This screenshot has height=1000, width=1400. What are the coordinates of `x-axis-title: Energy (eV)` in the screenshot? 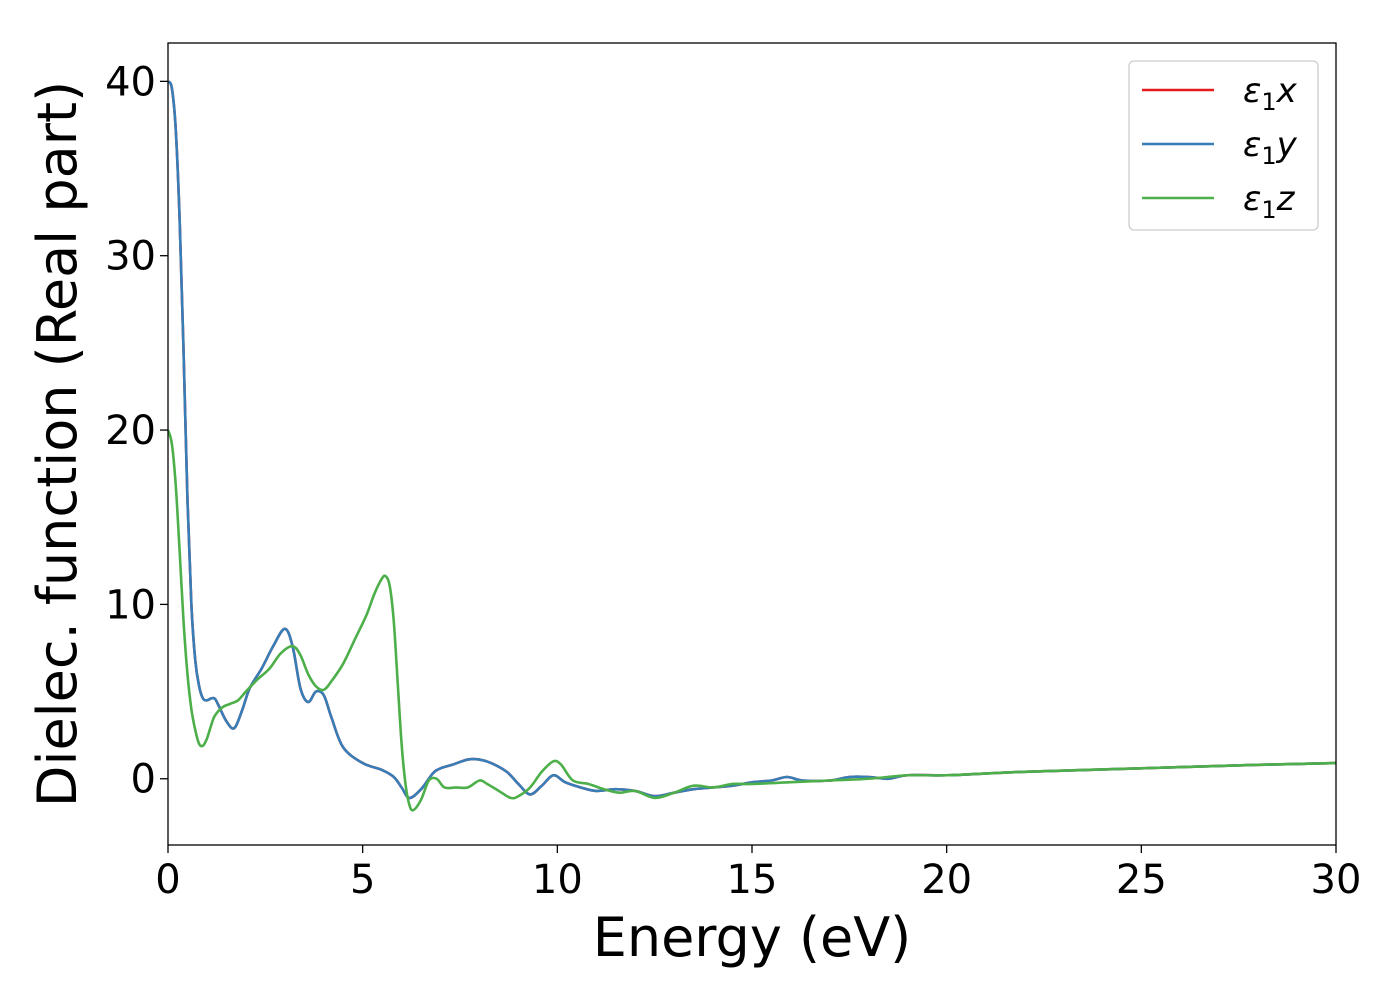 It's located at (752, 937).